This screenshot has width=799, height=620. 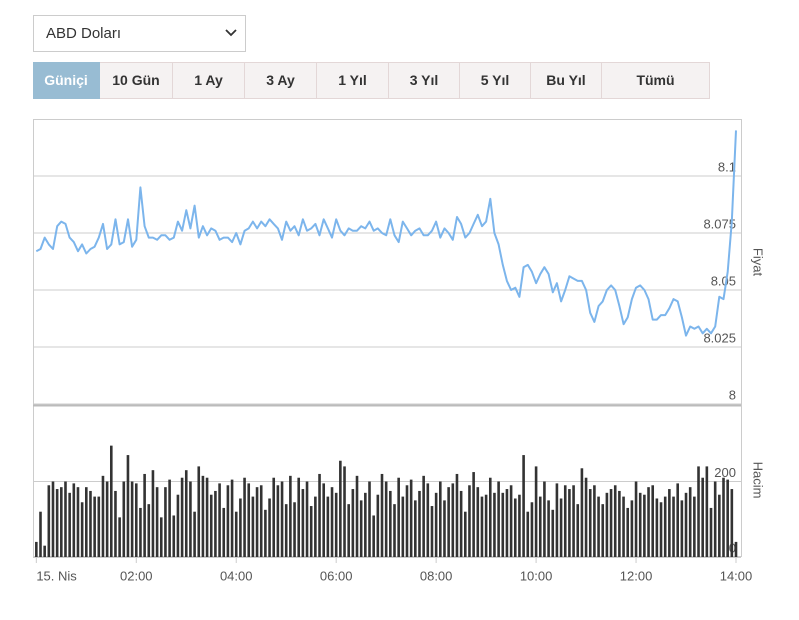 What do you see at coordinates (136, 80) in the screenshot?
I see `range-tab: 10 Gün` at bounding box center [136, 80].